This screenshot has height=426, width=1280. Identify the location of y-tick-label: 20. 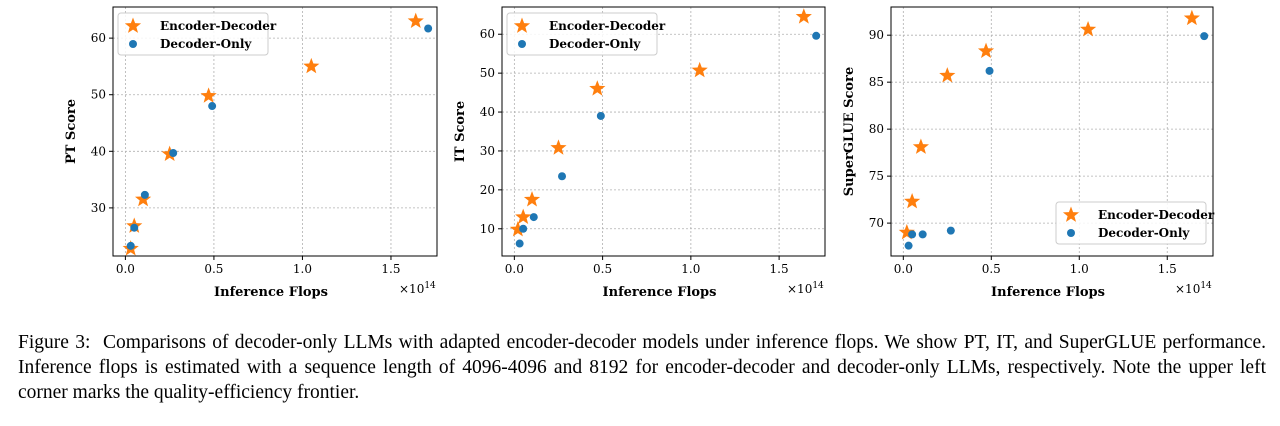
(487, 190).